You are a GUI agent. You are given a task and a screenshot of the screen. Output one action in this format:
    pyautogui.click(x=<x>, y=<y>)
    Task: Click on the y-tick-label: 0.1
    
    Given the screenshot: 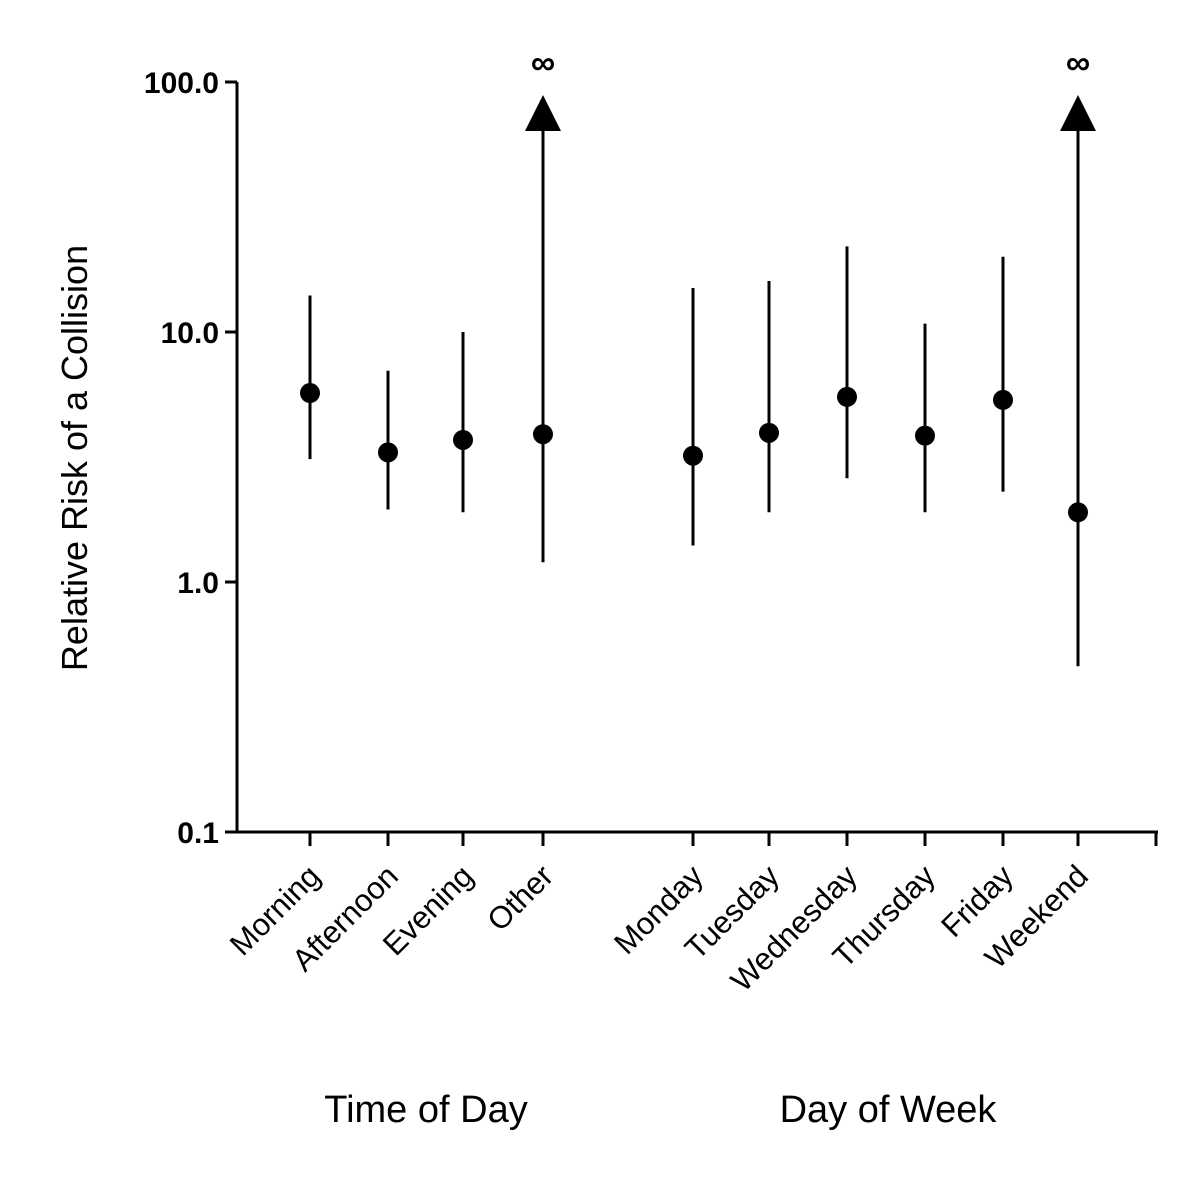 What is the action you would take?
    pyautogui.click(x=198, y=833)
    